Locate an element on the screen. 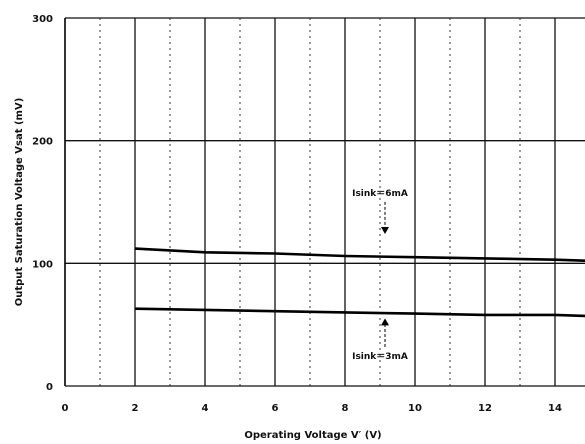 This screenshot has height=444, width=585. y-axis-label: Output Saturation Voltage Vsat (mV) is located at coordinates (19, 202).